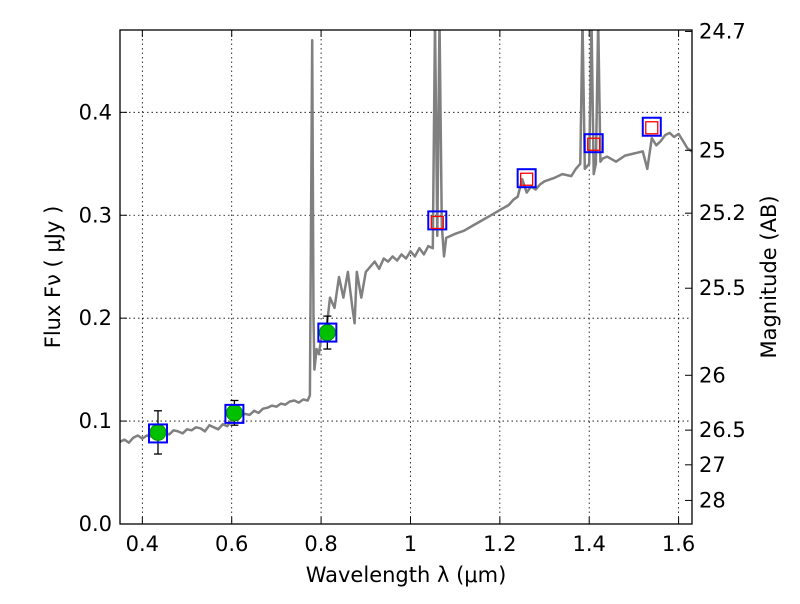 This screenshot has height=604, width=800. What do you see at coordinates (722, 213) in the screenshot?
I see `right-tick-label: 25.2` at bounding box center [722, 213].